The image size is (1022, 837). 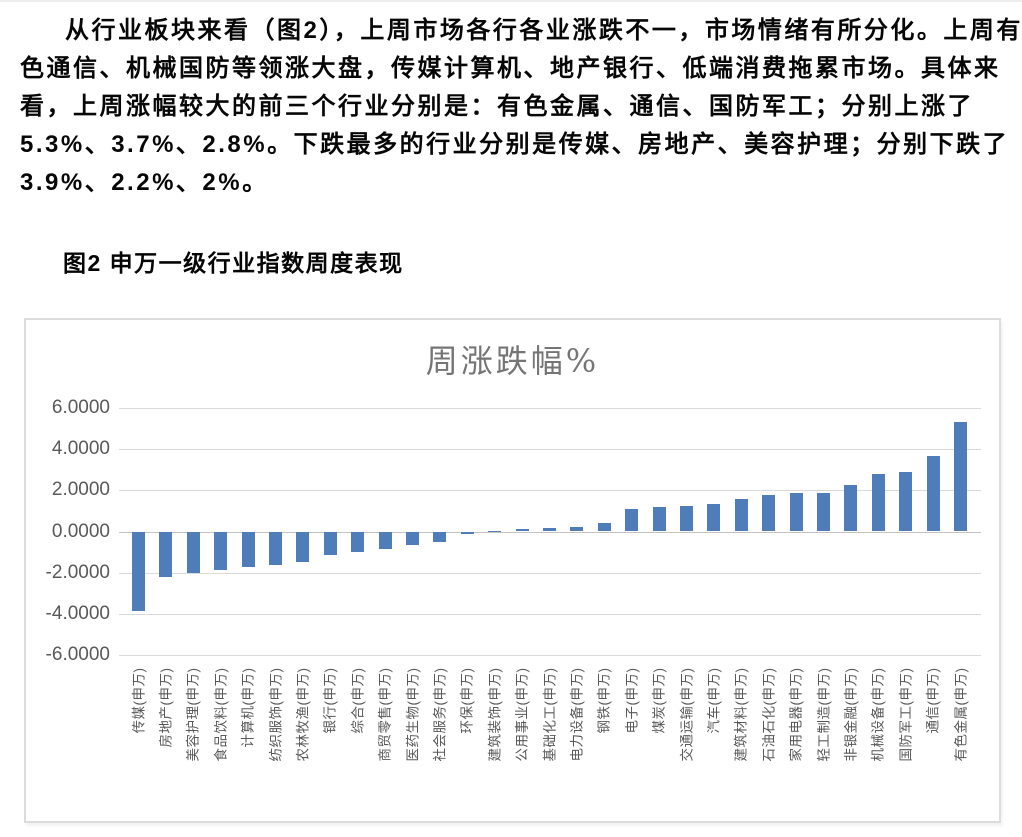 What do you see at coordinates (330, 700) in the screenshot?
I see `x-axis-category-label: 银行(申万)` at bounding box center [330, 700].